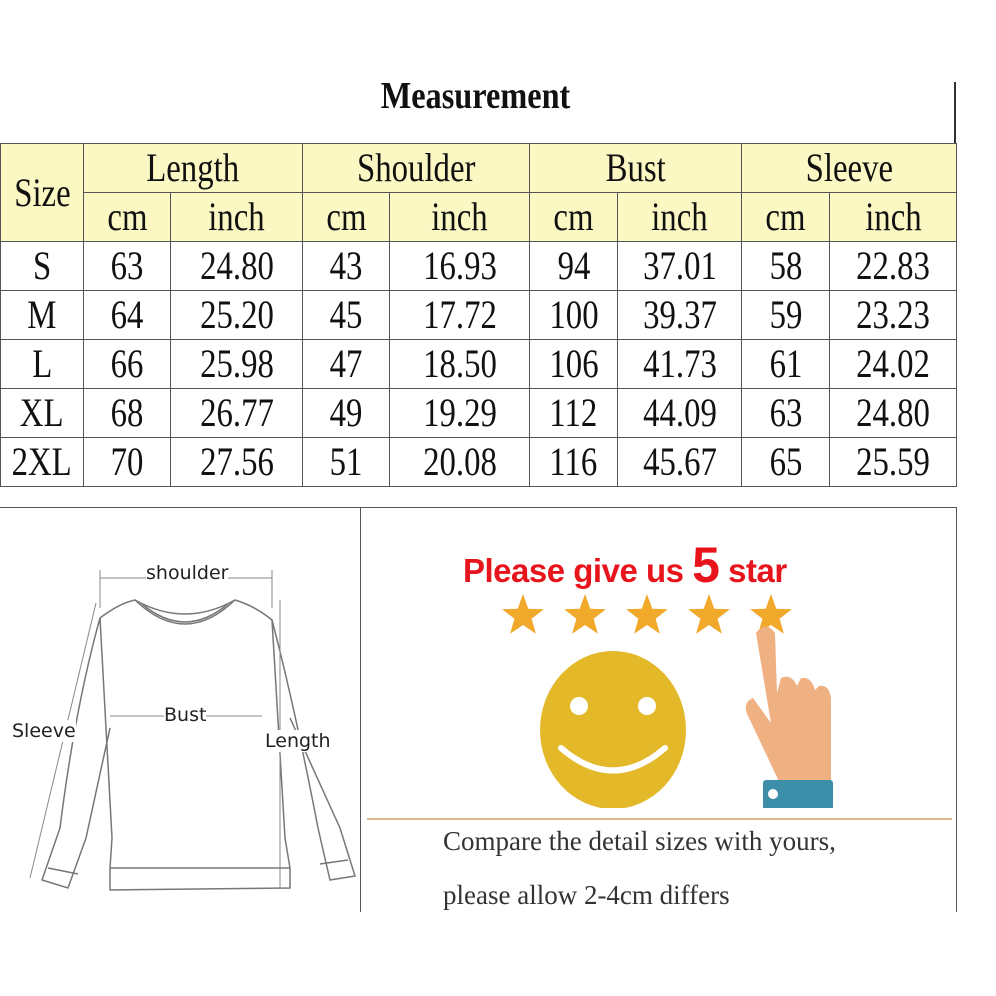 The height and width of the screenshot is (996, 996). Describe the element at coordinates (185, 715) in the screenshot. I see `label-bust: Bust` at that location.